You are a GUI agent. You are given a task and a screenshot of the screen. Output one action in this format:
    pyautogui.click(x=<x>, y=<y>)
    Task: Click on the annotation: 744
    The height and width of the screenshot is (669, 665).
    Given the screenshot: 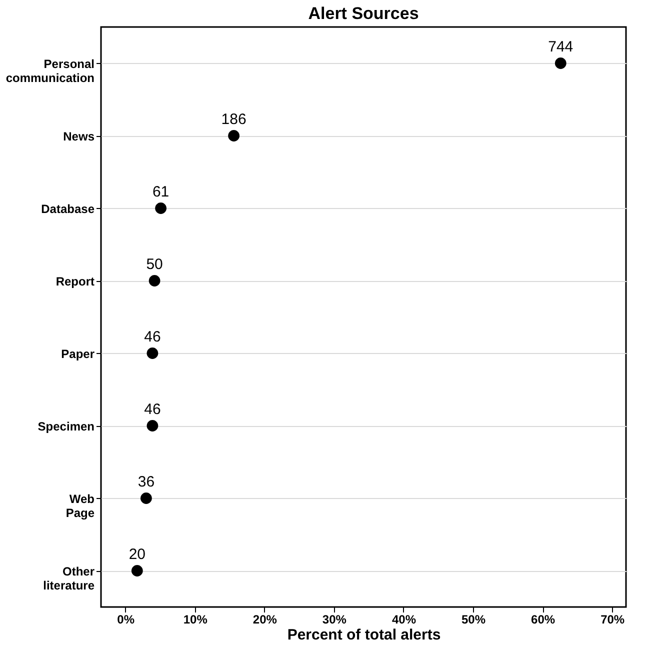 What is the action you would take?
    pyautogui.click(x=561, y=47)
    